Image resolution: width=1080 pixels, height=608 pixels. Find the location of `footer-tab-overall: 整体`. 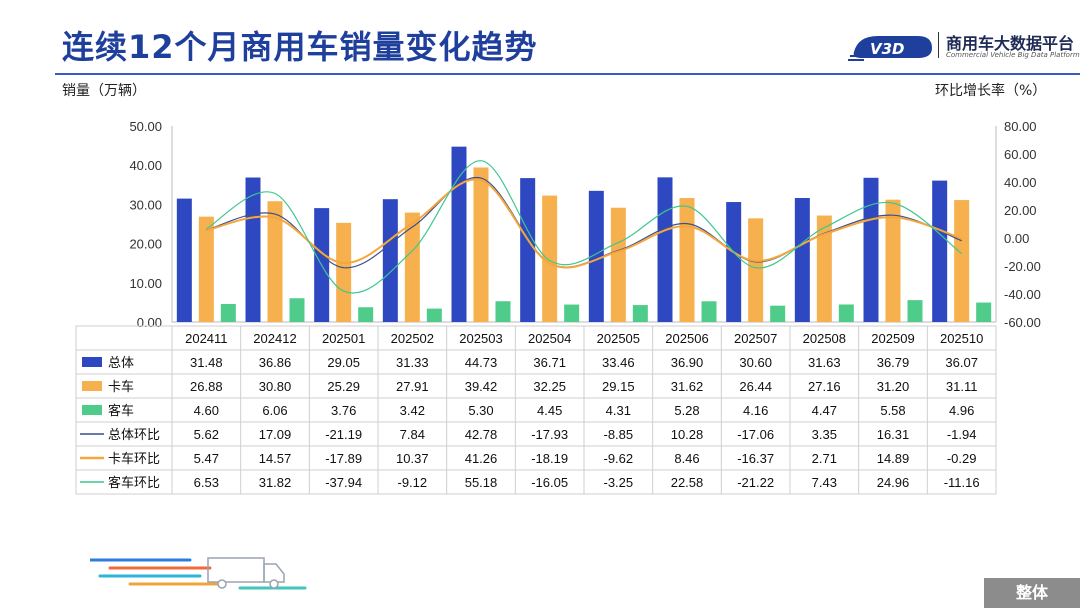

footer-tab-overall: 整体 is located at coordinates (1032, 593).